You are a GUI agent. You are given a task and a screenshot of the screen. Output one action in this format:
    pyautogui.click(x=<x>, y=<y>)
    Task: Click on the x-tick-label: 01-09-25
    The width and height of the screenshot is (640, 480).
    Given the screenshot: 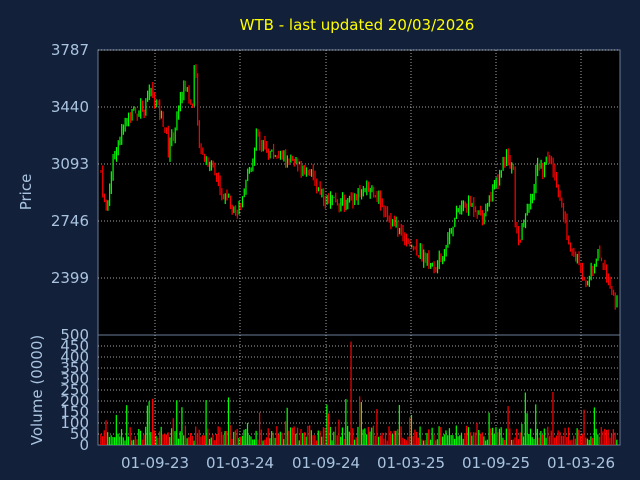 What is the action you would take?
    pyautogui.click(x=496, y=463)
    